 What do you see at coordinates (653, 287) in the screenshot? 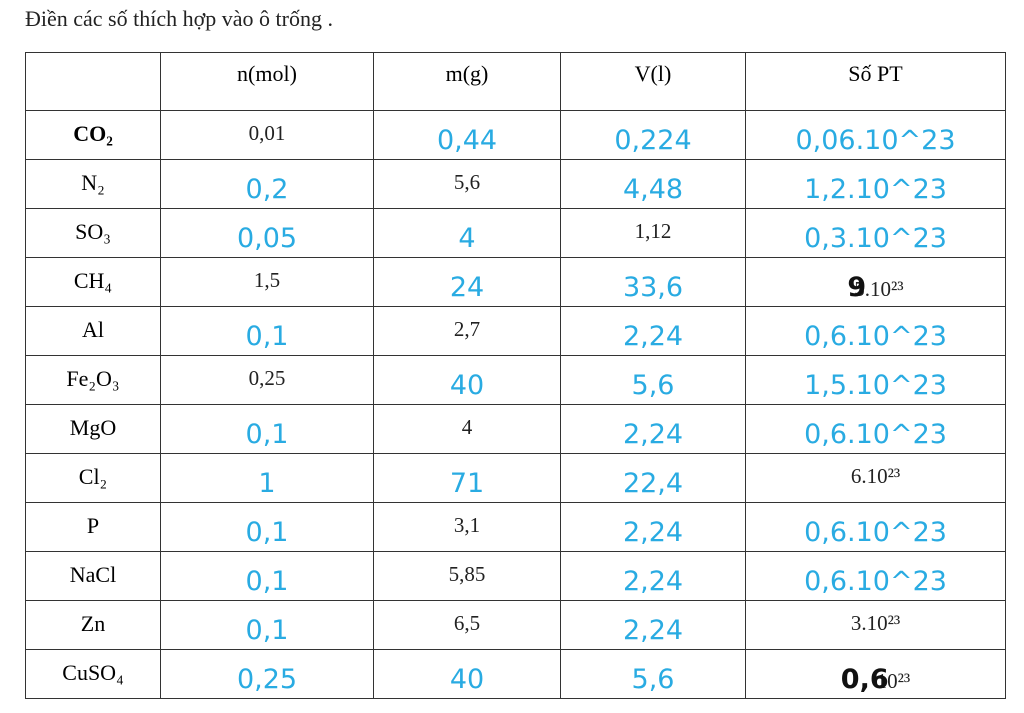
I see `written-answer: 33,6` at bounding box center [653, 287].